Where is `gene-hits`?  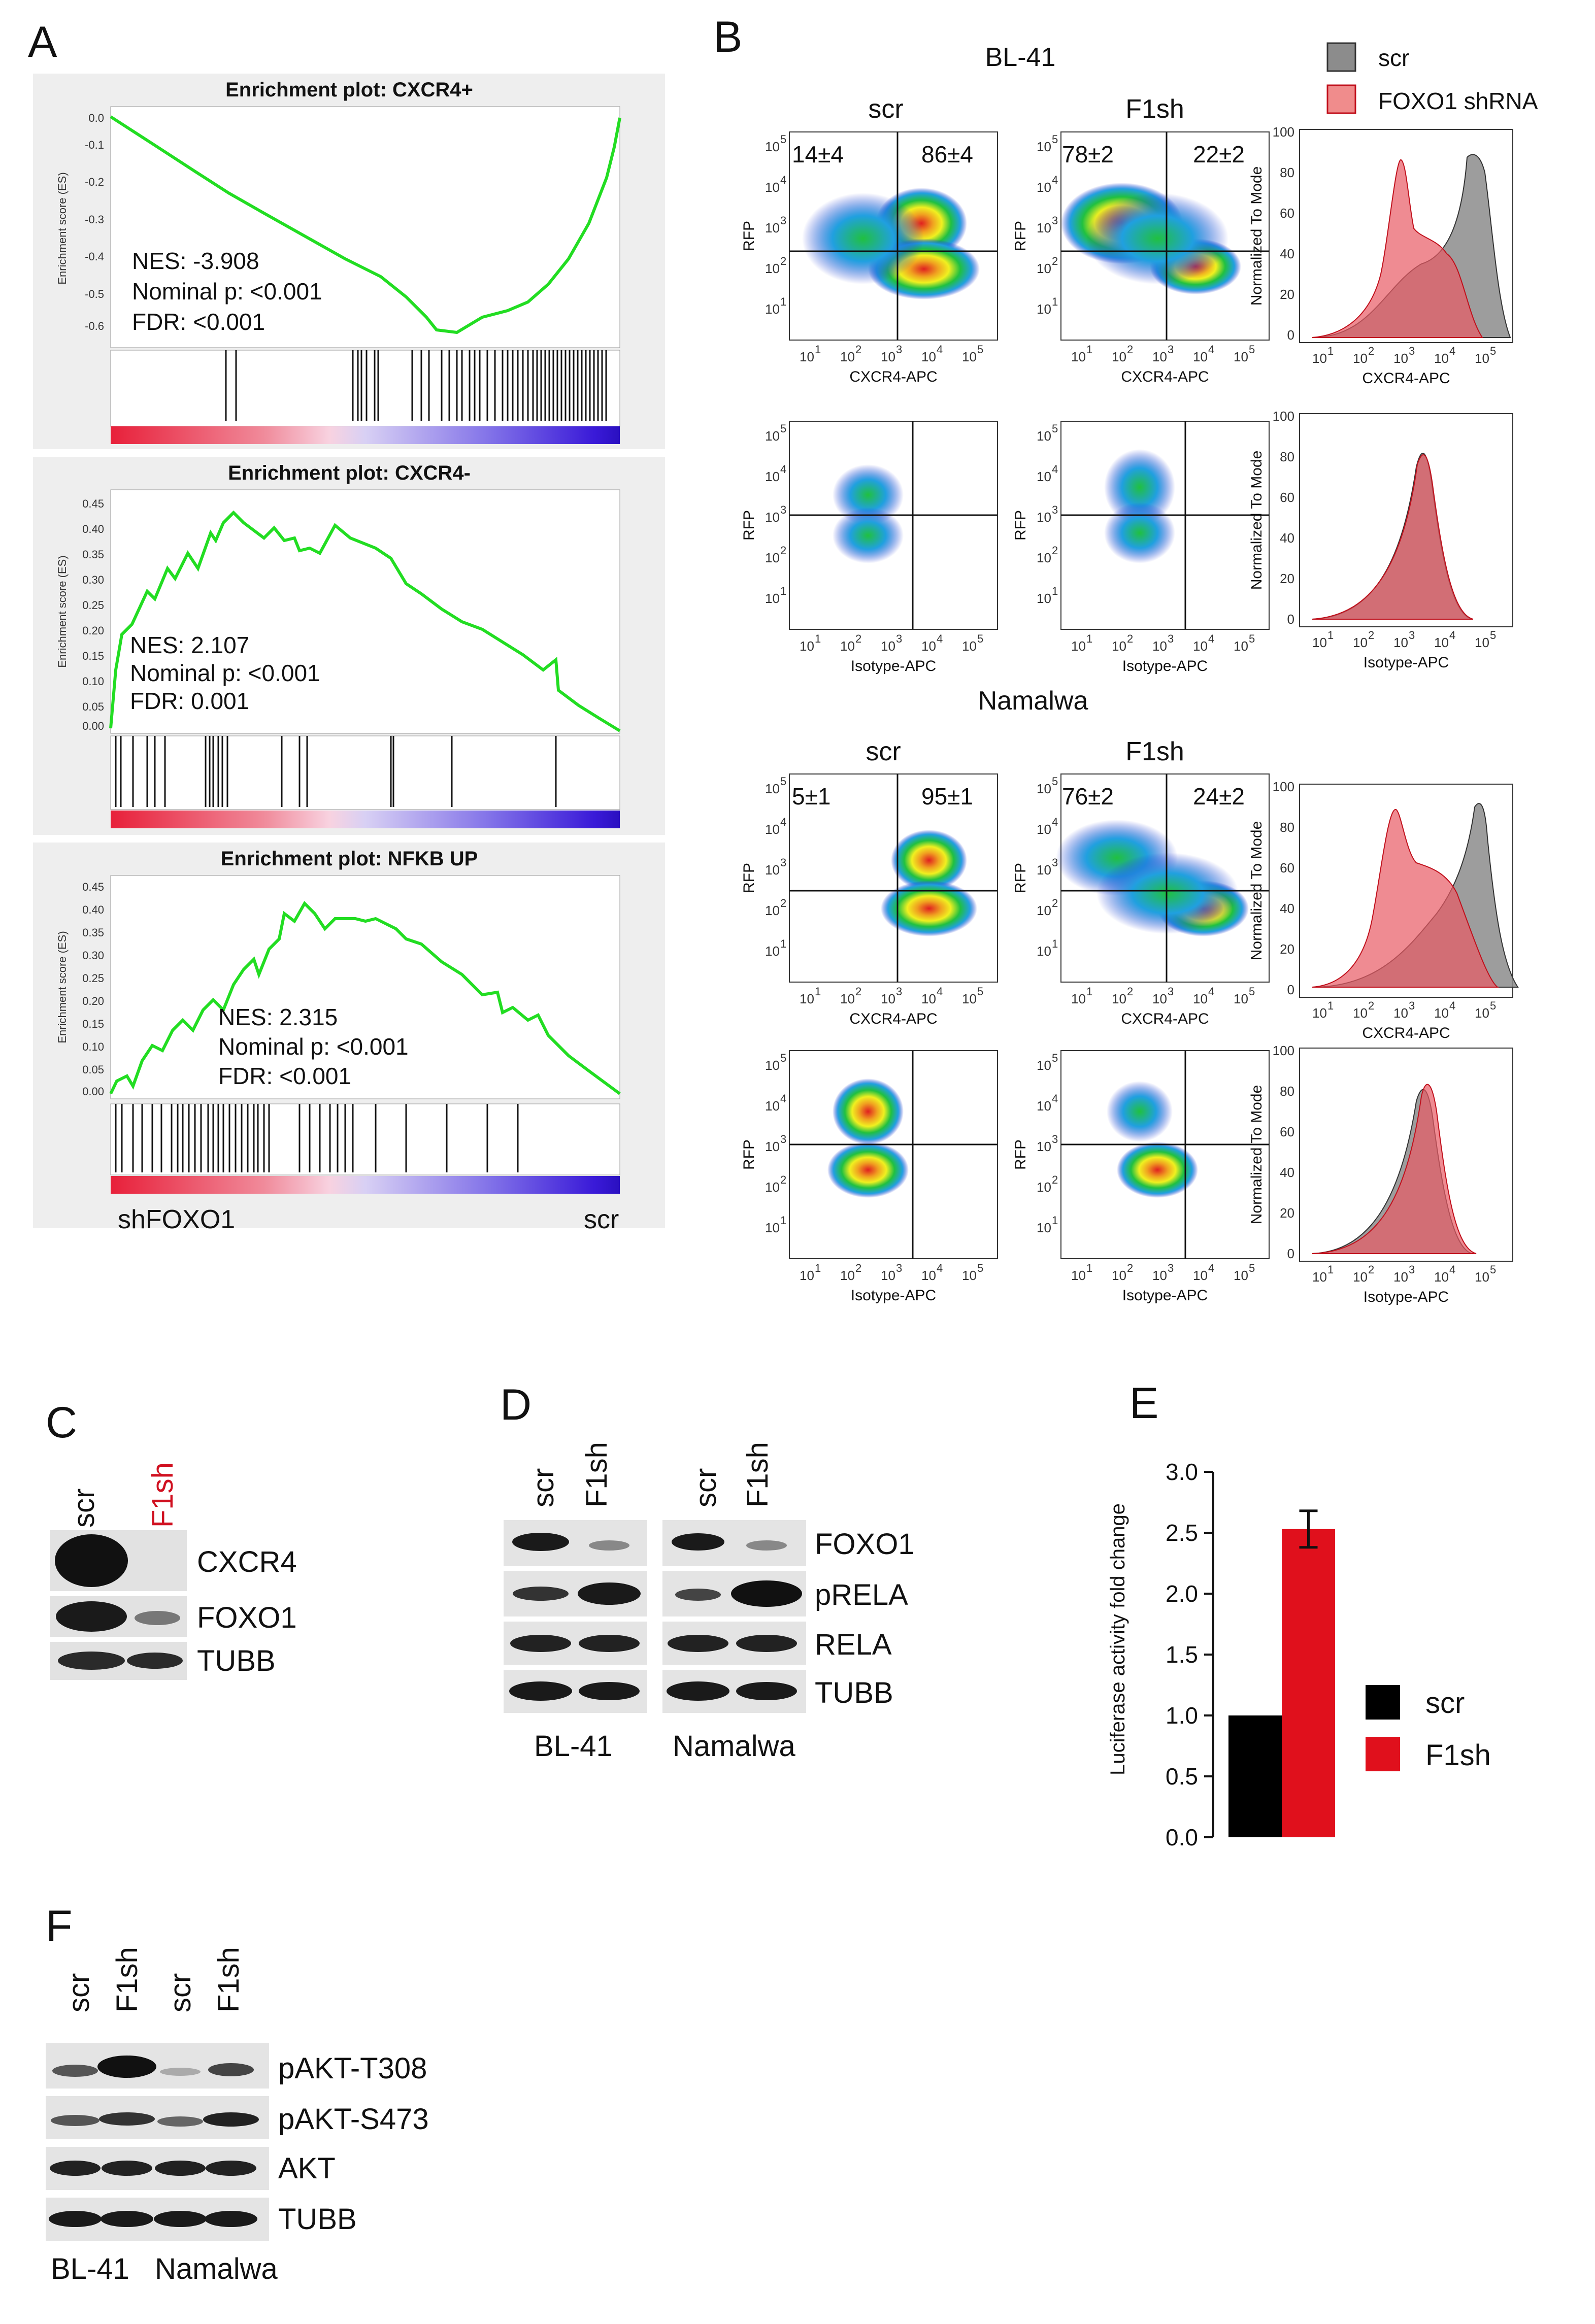
gene-hits is located at coordinates (336, 771).